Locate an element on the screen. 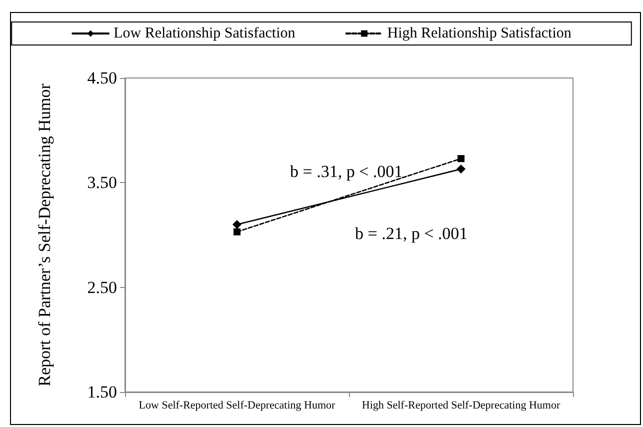  annotation: b = .31, p < .001 is located at coordinates (346, 171).